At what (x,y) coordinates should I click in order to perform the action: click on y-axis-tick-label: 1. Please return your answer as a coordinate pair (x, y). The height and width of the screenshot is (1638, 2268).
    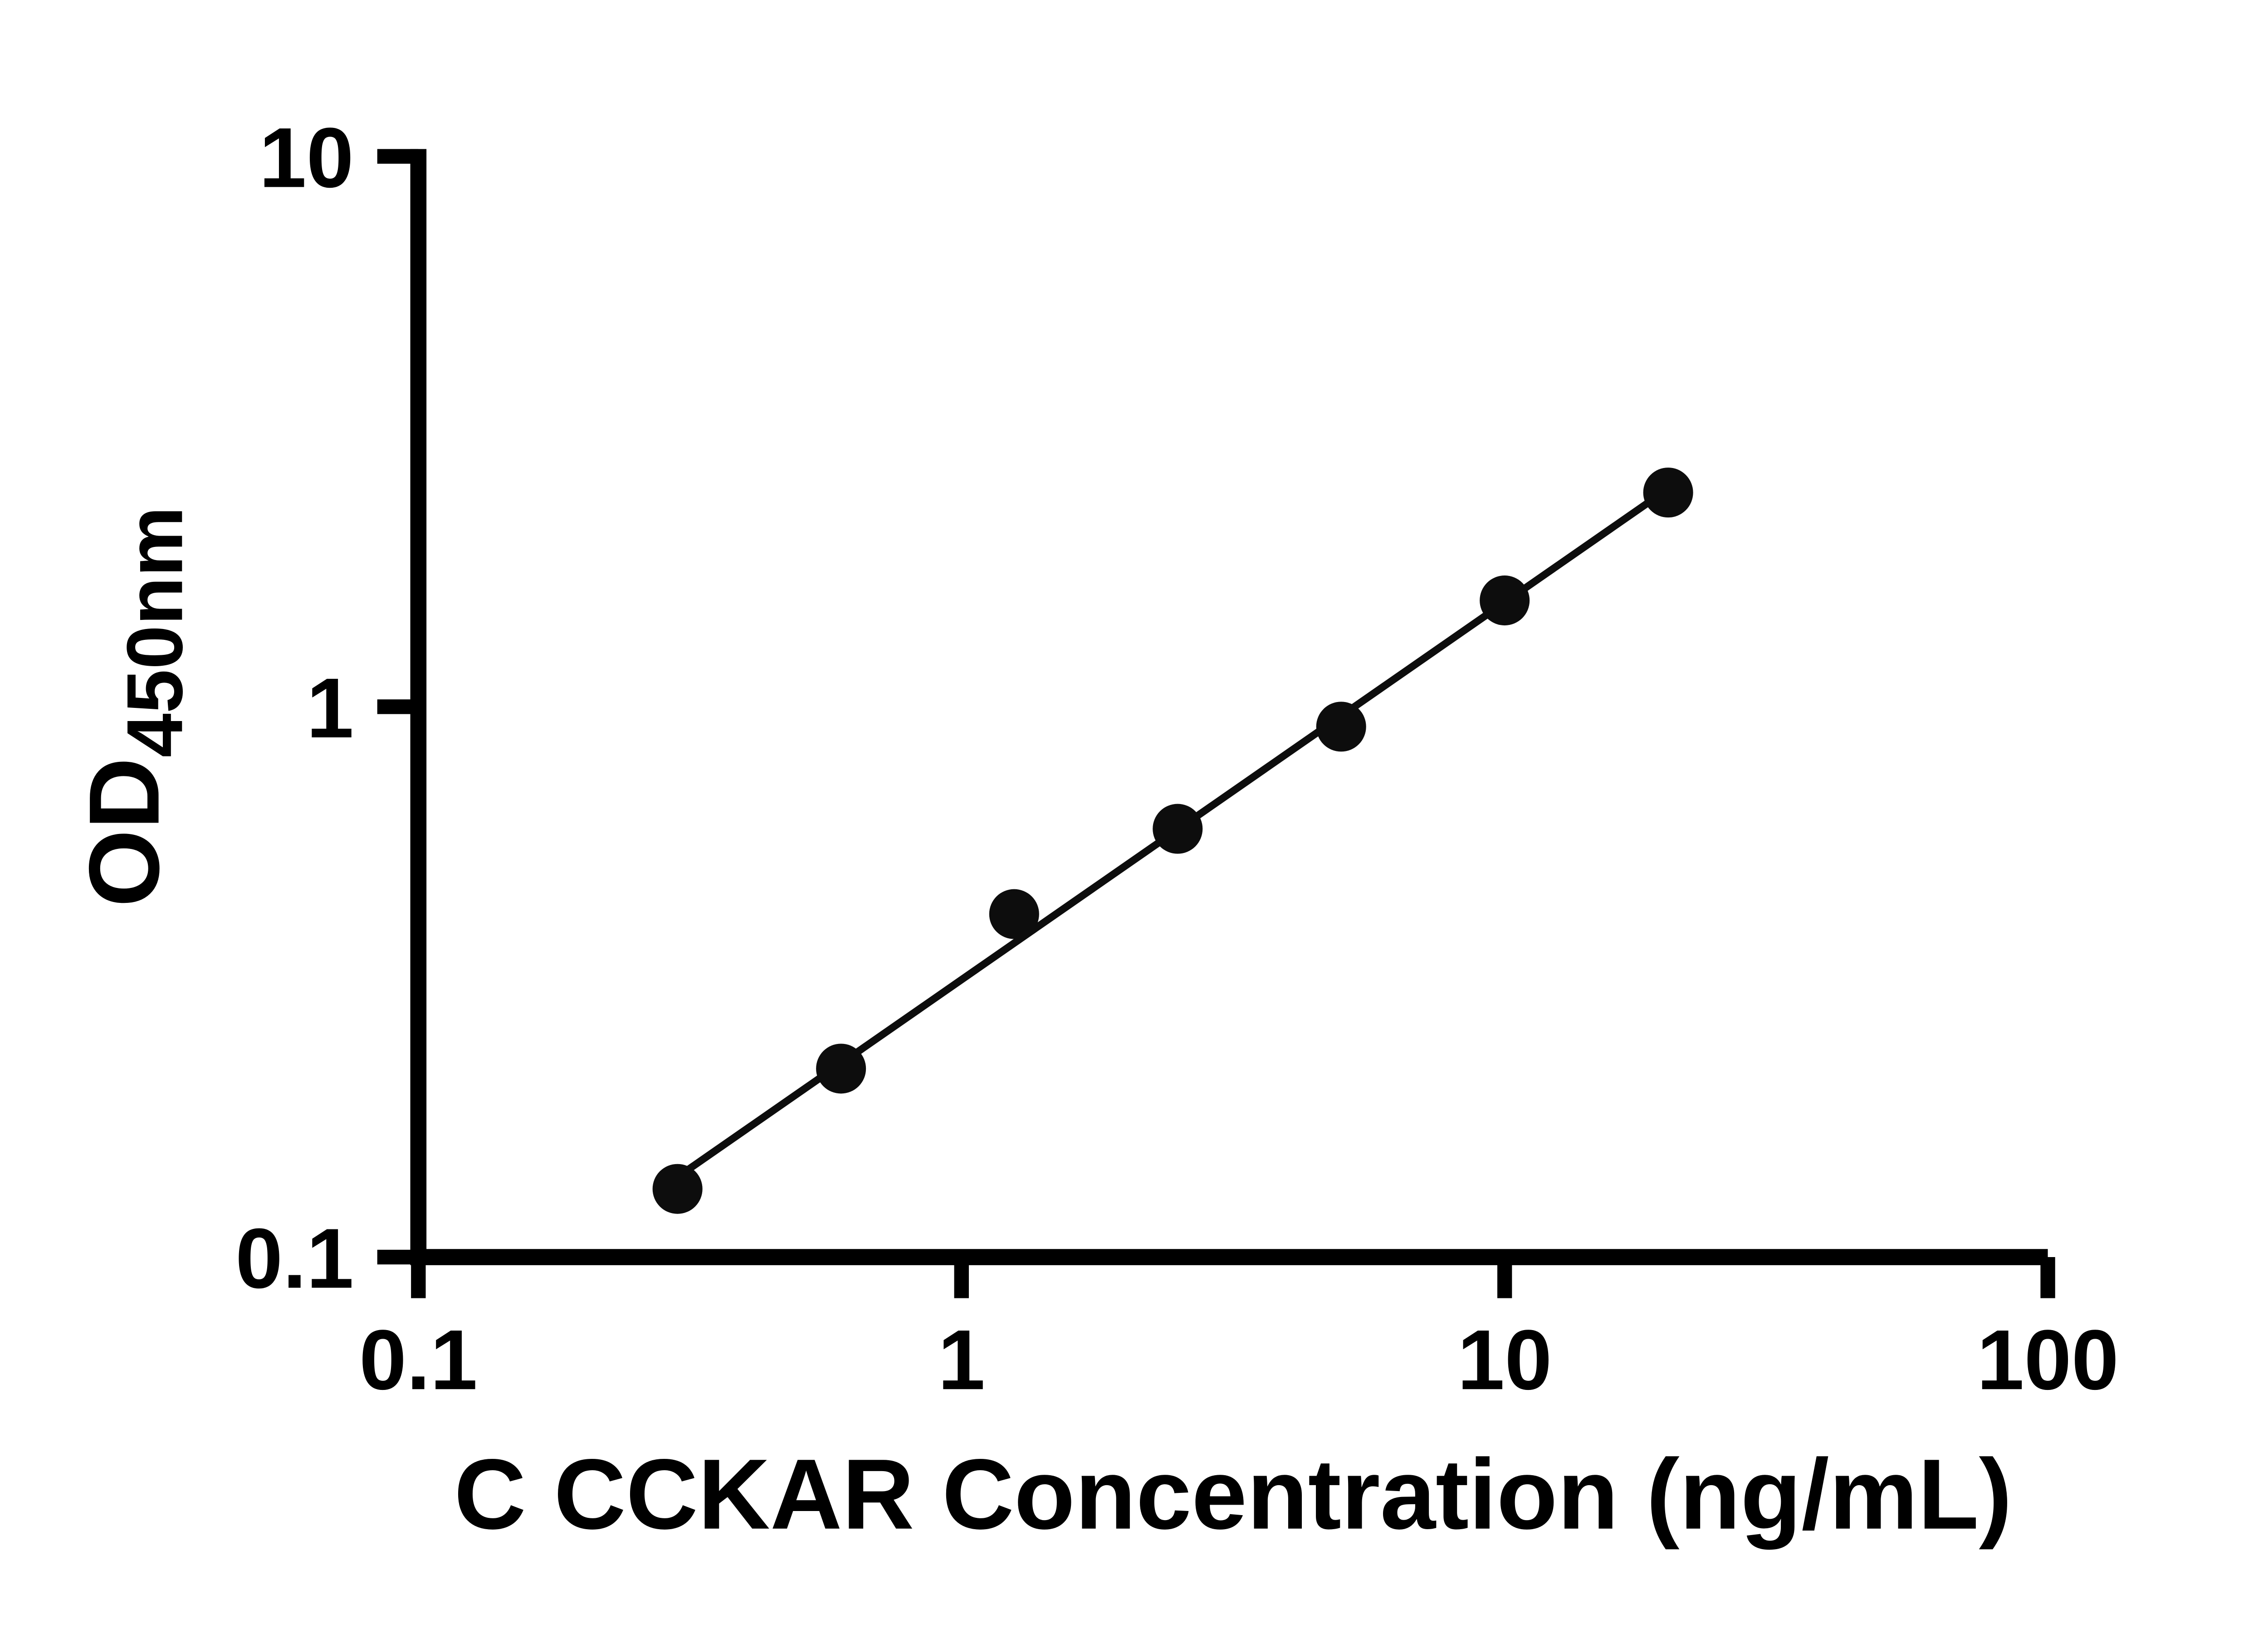
    Looking at the image, I should click on (331, 708).